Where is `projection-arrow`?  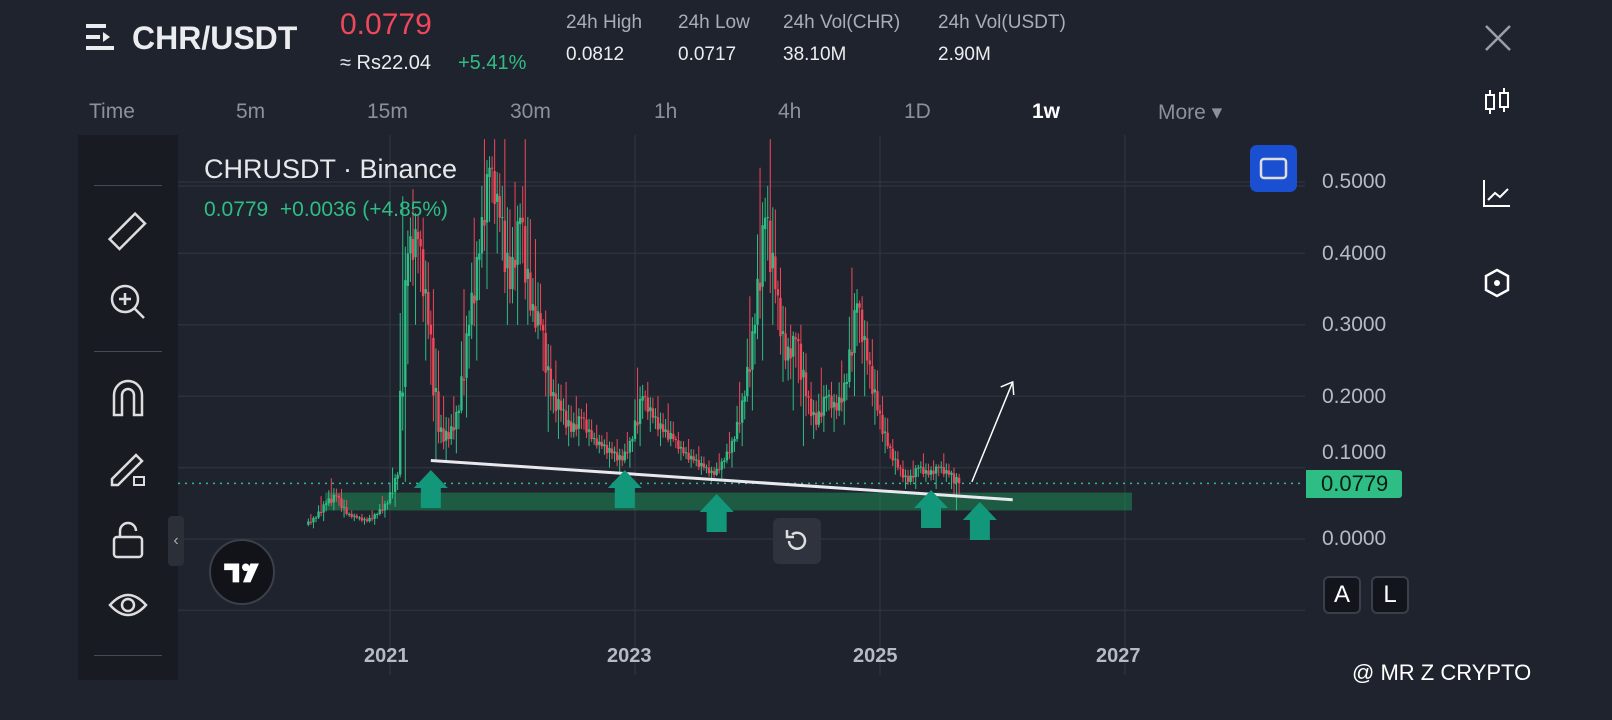
projection-arrow is located at coordinates (992, 432).